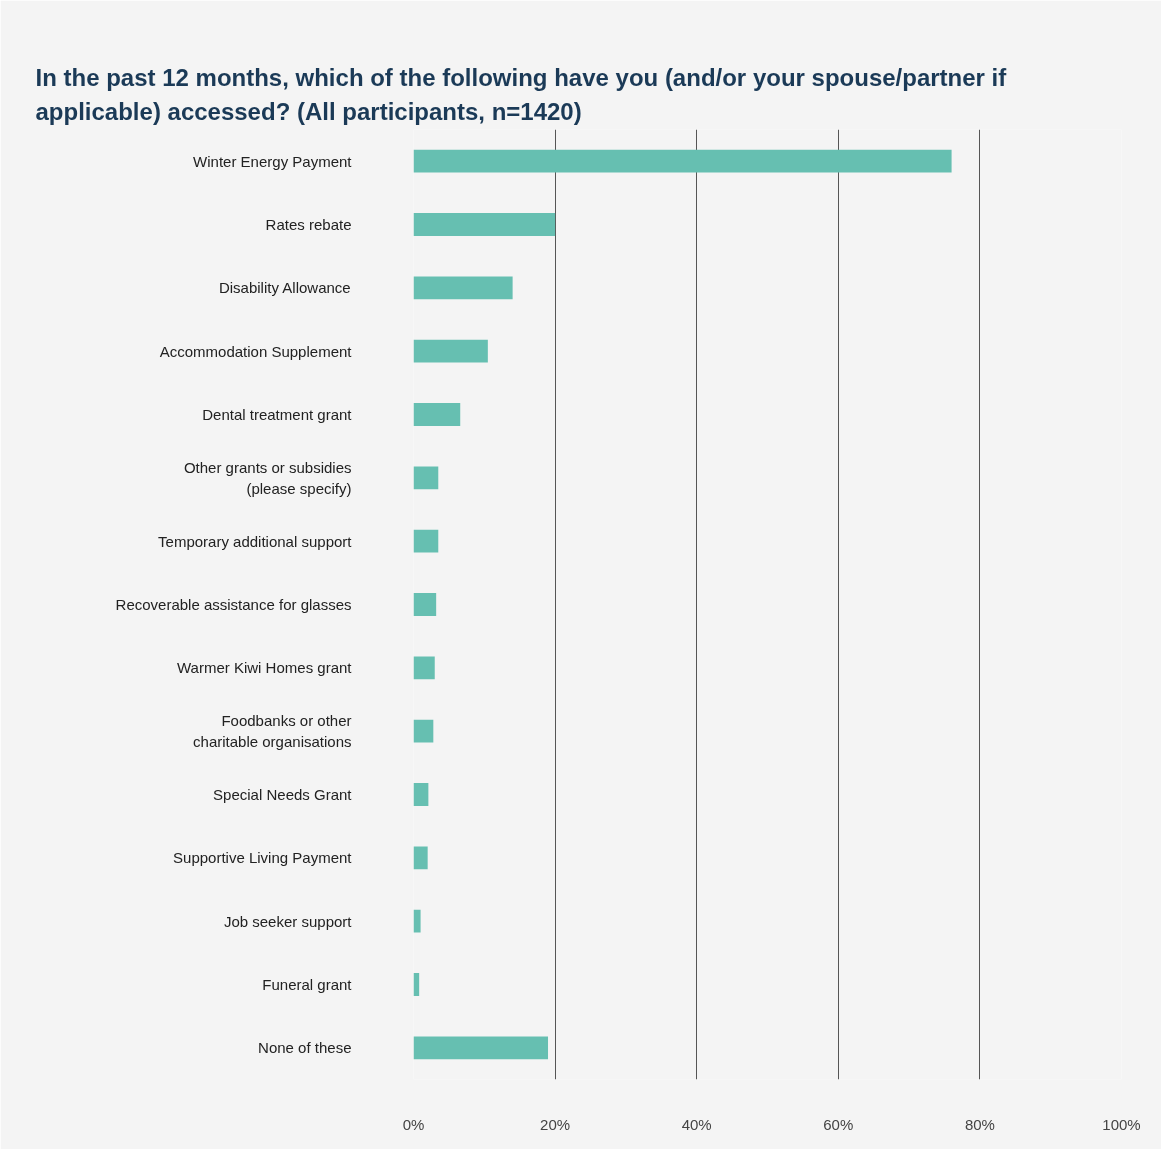 Image resolution: width=1161 pixels, height=1149 pixels. What do you see at coordinates (521, 94) in the screenshot?
I see `chart-title: In the past 12 months, which of the following have you (and/or your spouse/partner if applicable) accessed? (All participants, n=1420)` at bounding box center [521, 94].